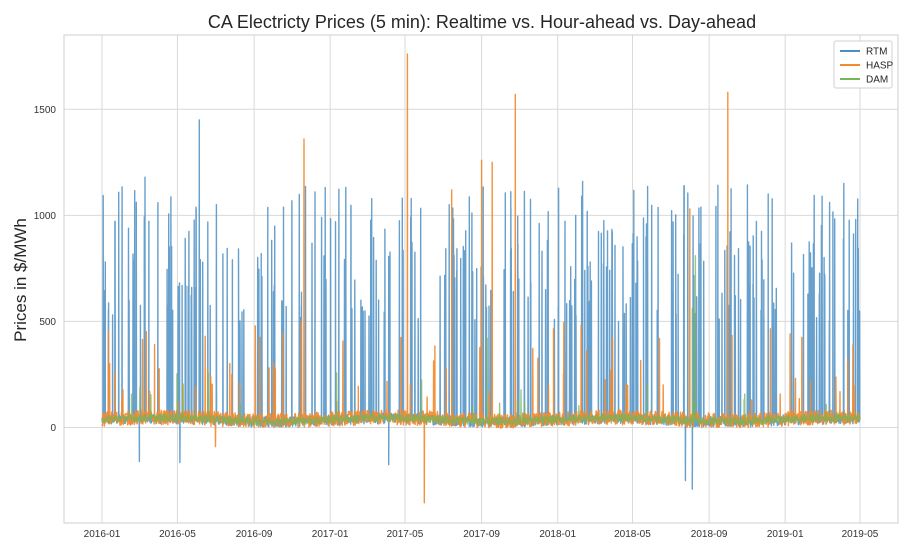 The width and height of the screenshot is (911, 550). Describe the element at coordinates (481, 534) in the screenshot. I see `x-tick-label: 2017-09` at that location.